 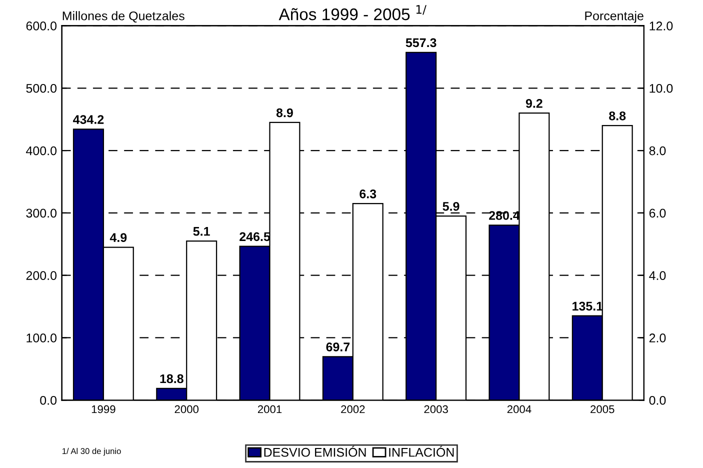 What do you see at coordinates (104, 409) in the screenshot?
I see `x-tick-label: 1999` at bounding box center [104, 409].